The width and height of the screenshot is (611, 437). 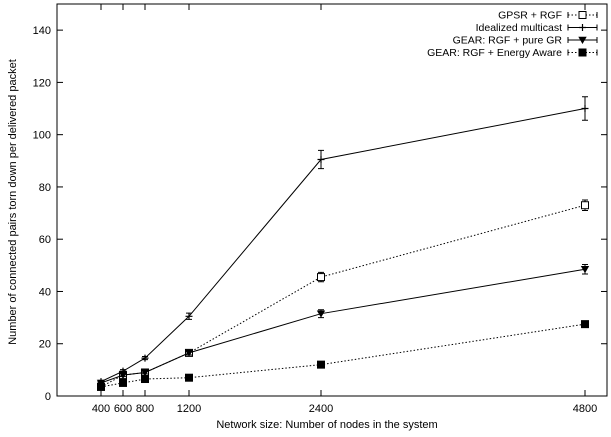 I want to click on x-tick-label: 400, so click(x=101, y=409).